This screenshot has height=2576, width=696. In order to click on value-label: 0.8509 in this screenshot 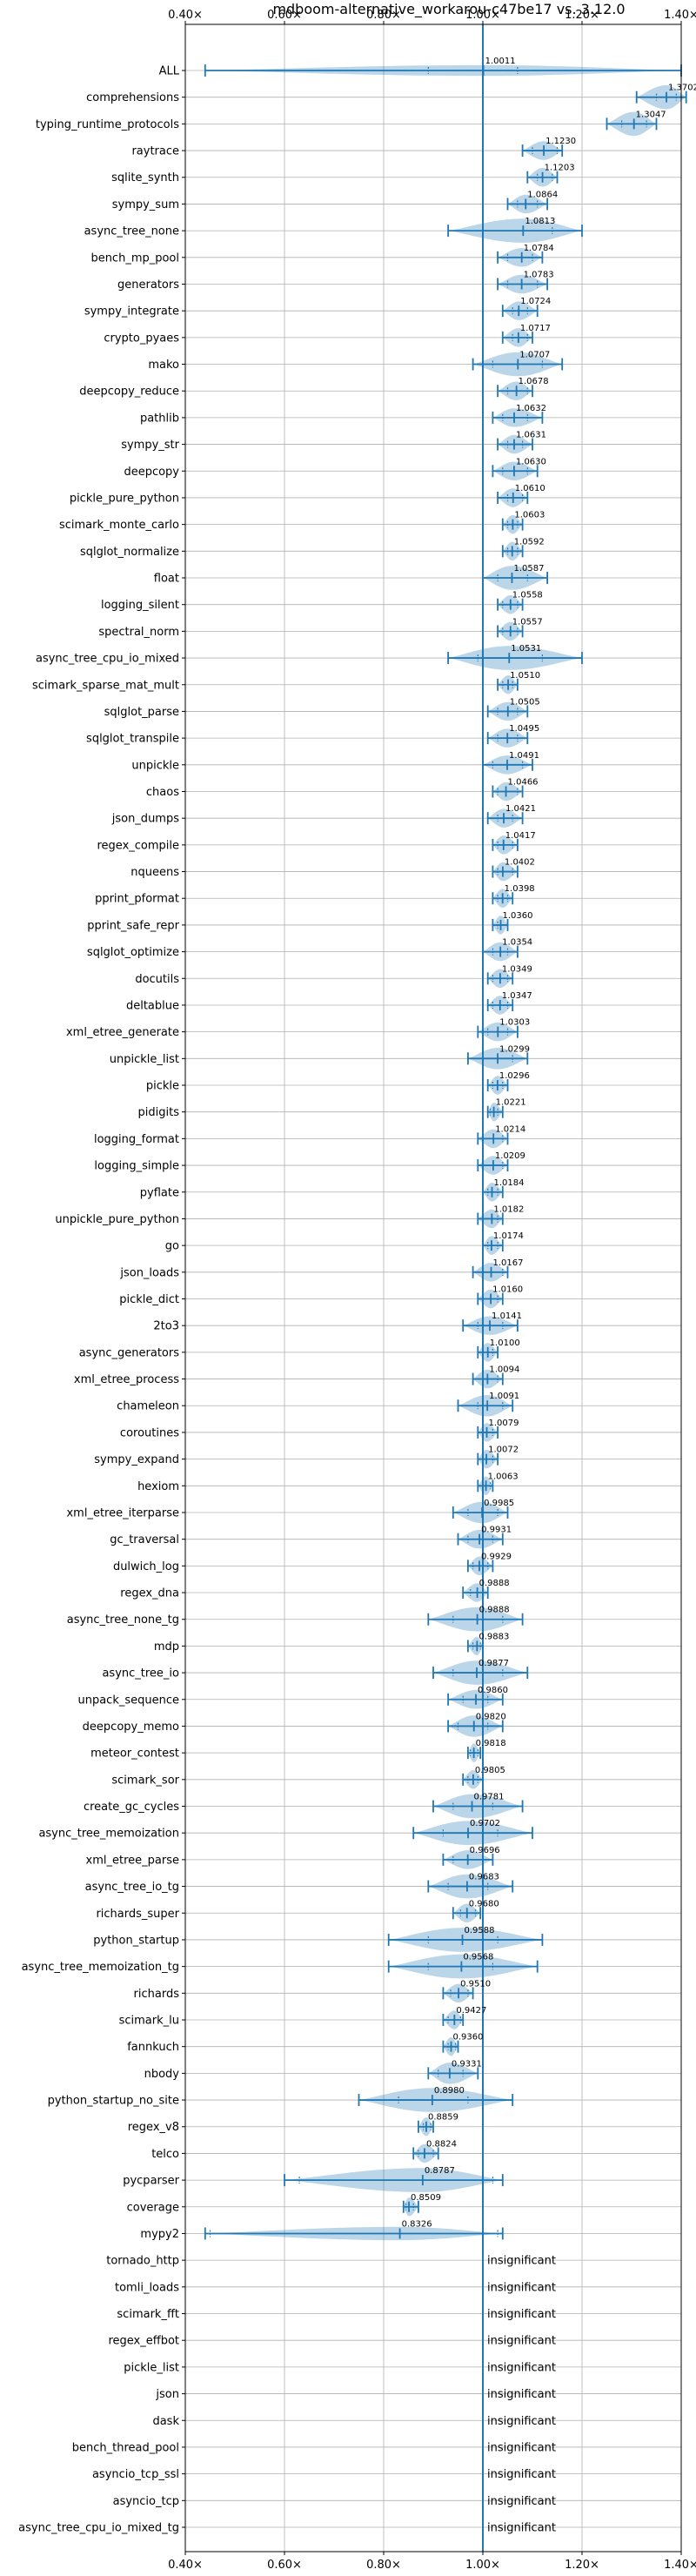, I will do `click(426, 2198)`.